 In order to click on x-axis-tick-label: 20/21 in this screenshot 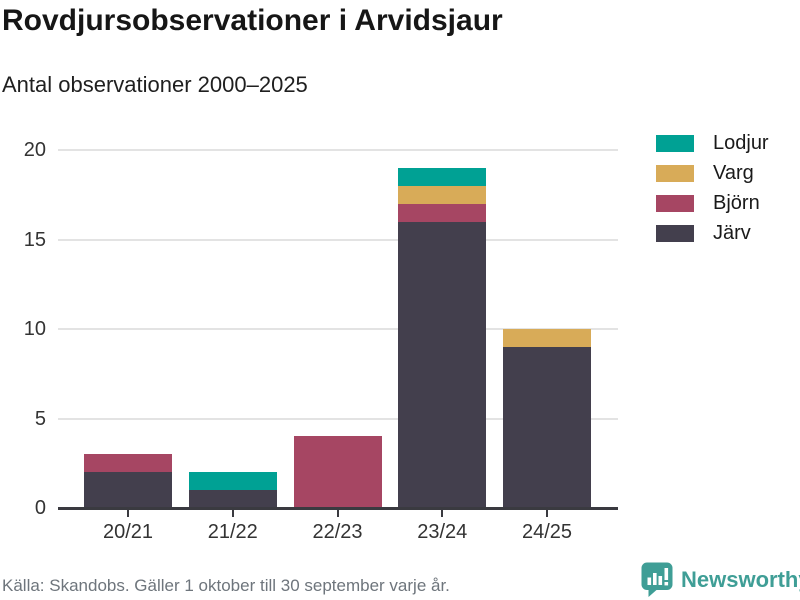, I will do `click(128, 532)`.